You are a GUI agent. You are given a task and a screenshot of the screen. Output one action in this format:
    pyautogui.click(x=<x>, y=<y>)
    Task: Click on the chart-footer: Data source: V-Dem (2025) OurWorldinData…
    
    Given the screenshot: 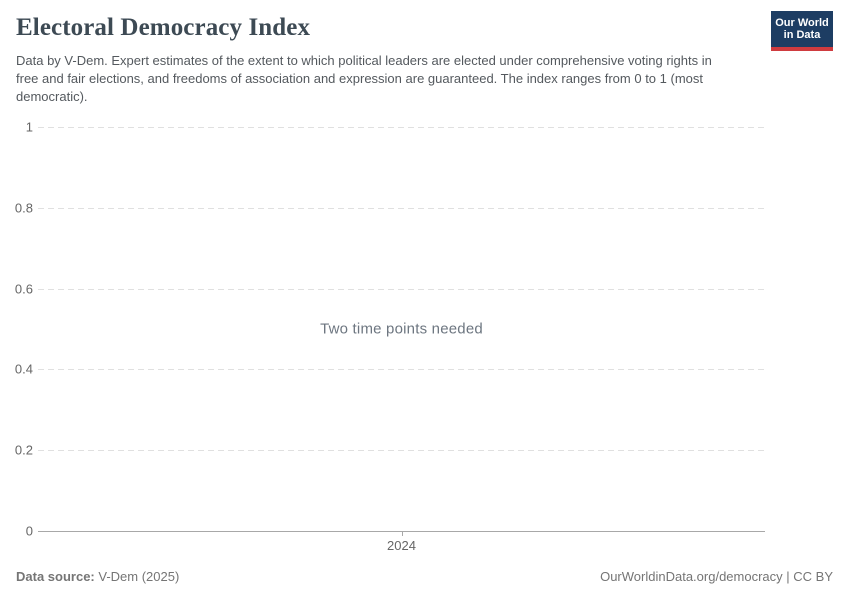 What is the action you would take?
    pyautogui.click(x=424, y=577)
    